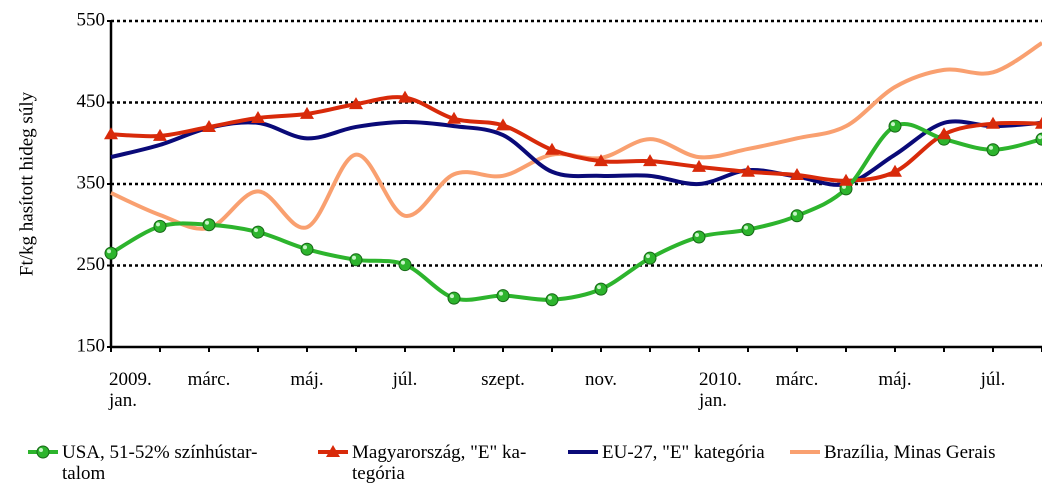 The width and height of the screenshot is (1042, 486). I want to click on series-line, so click(576, 153).